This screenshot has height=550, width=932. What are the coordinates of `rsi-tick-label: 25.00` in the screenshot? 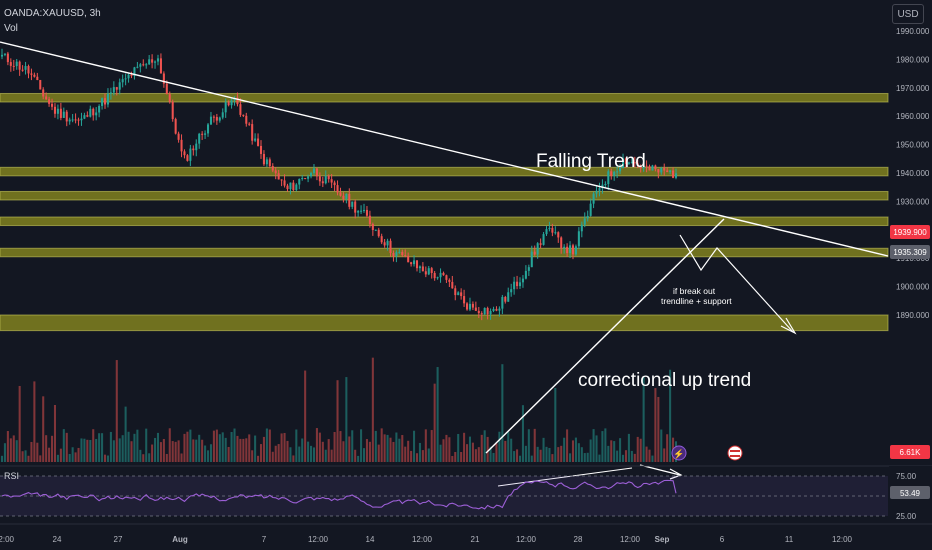 It's located at (906, 516).